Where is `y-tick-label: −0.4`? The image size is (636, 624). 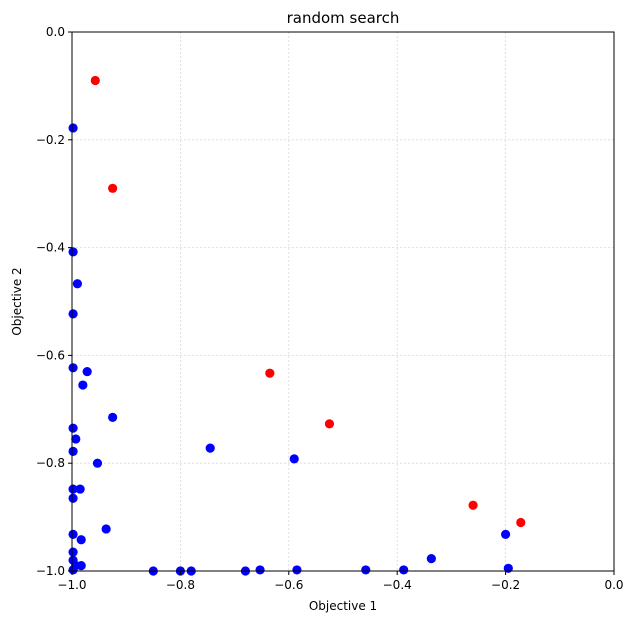 y-tick-label: −0.4 is located at coordinates (50, 248).